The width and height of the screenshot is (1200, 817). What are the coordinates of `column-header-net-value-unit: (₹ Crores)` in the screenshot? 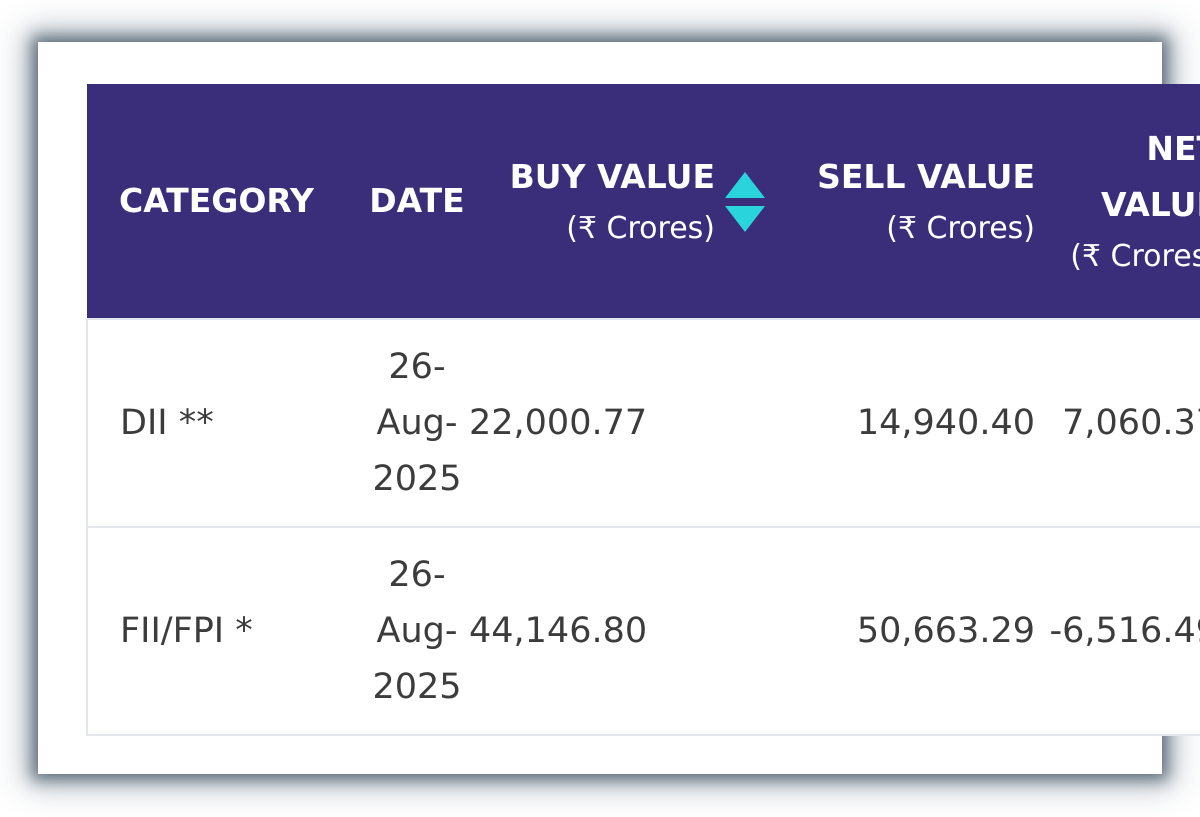 It's located at (1135, 256).